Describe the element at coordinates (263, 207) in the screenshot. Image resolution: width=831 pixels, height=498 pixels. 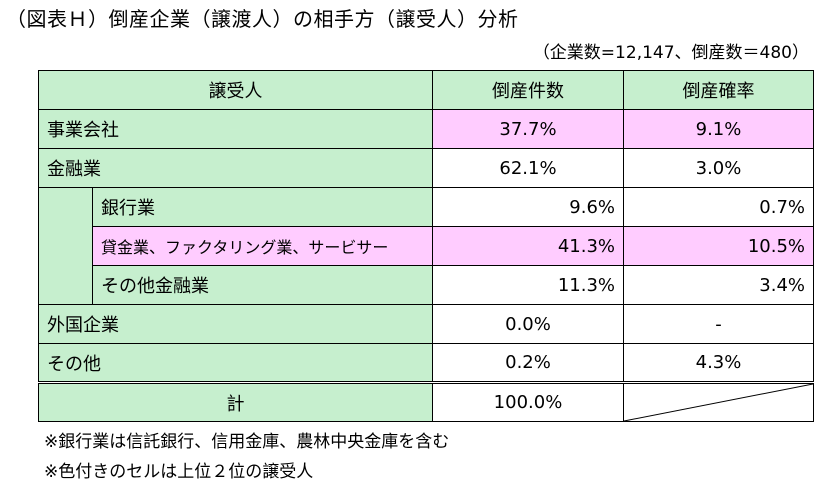
I see `row-label: 銀行業` at that location.